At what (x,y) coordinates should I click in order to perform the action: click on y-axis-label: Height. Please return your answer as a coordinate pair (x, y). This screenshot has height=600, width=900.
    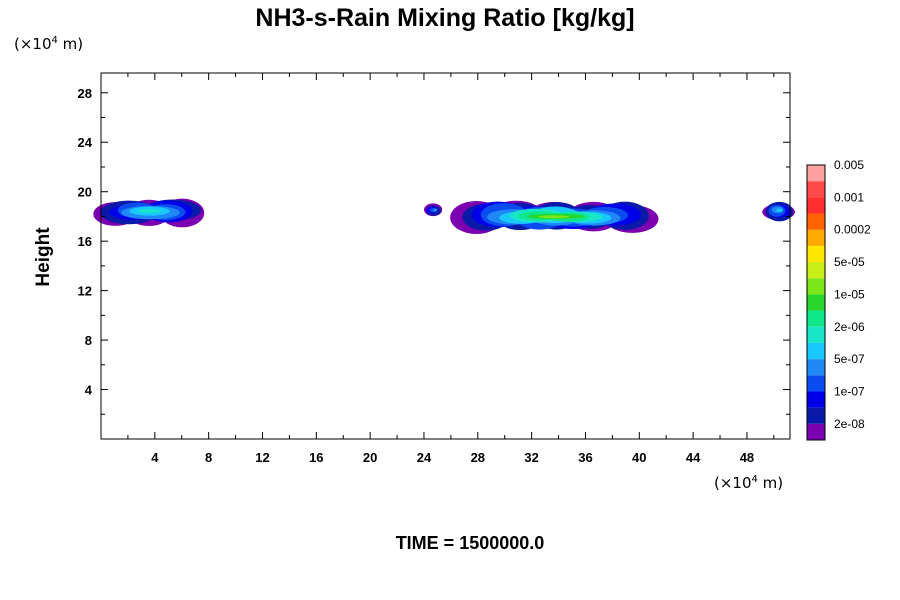
    Looking at the image, I should click on (43, 257).